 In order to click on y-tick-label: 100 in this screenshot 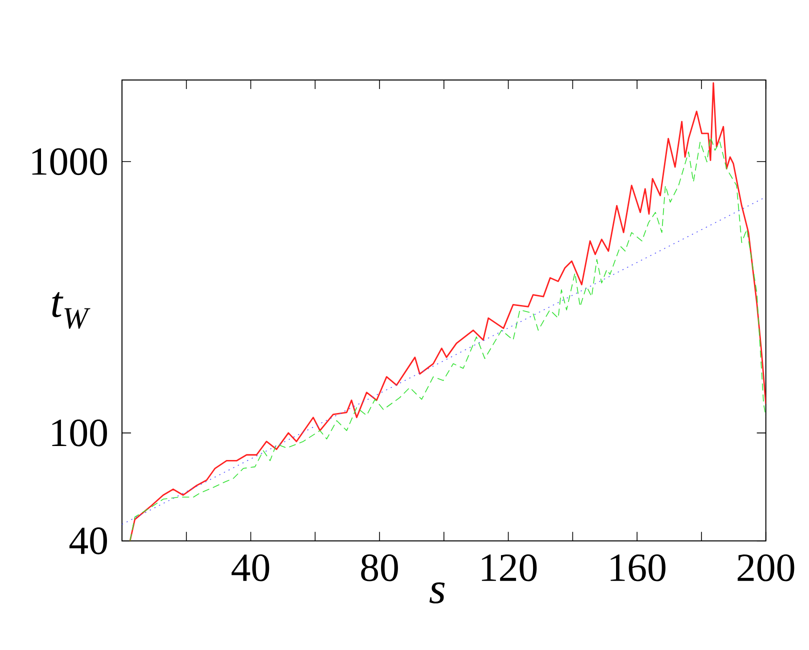, I will do `click(79, 433)`.